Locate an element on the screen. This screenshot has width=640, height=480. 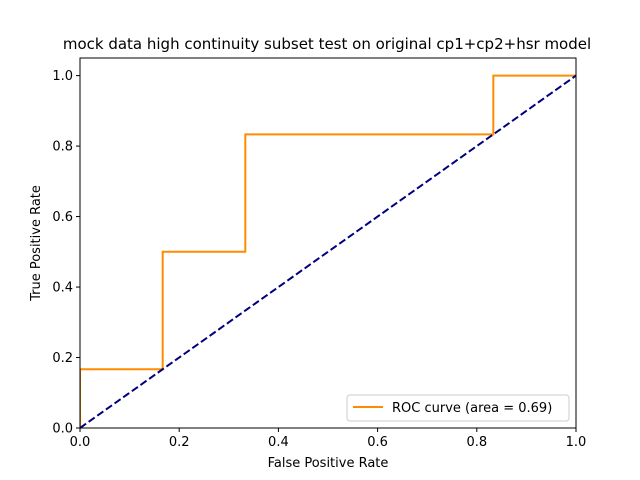
y-tick-label: 0.8 is located at coordinates (62, 147).